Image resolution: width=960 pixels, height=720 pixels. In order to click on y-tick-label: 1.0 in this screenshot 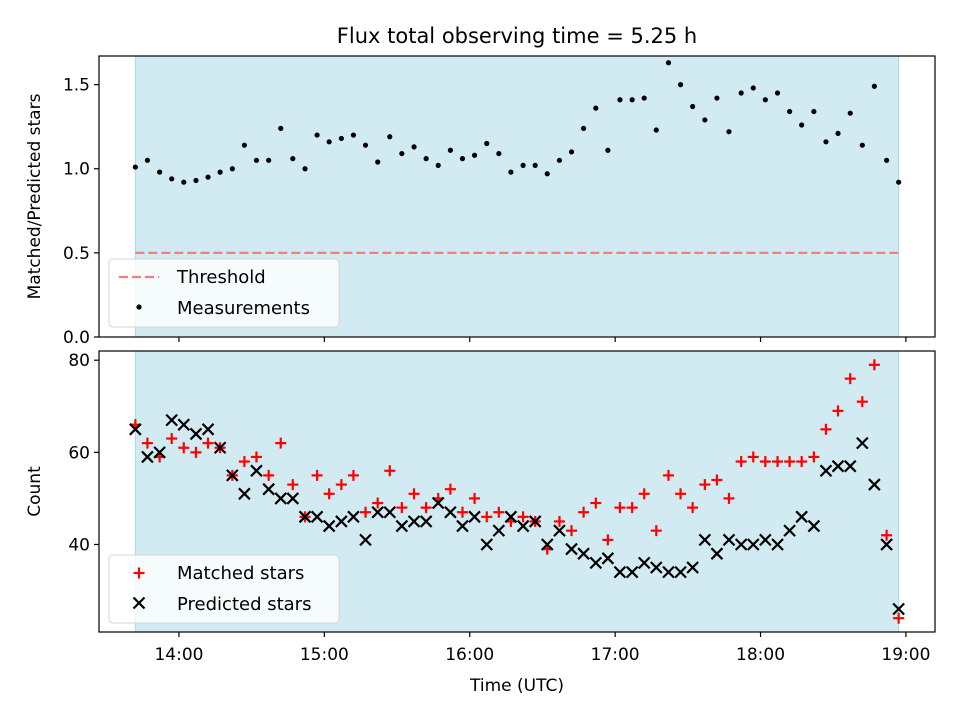, I will do `click(76, 170)`.